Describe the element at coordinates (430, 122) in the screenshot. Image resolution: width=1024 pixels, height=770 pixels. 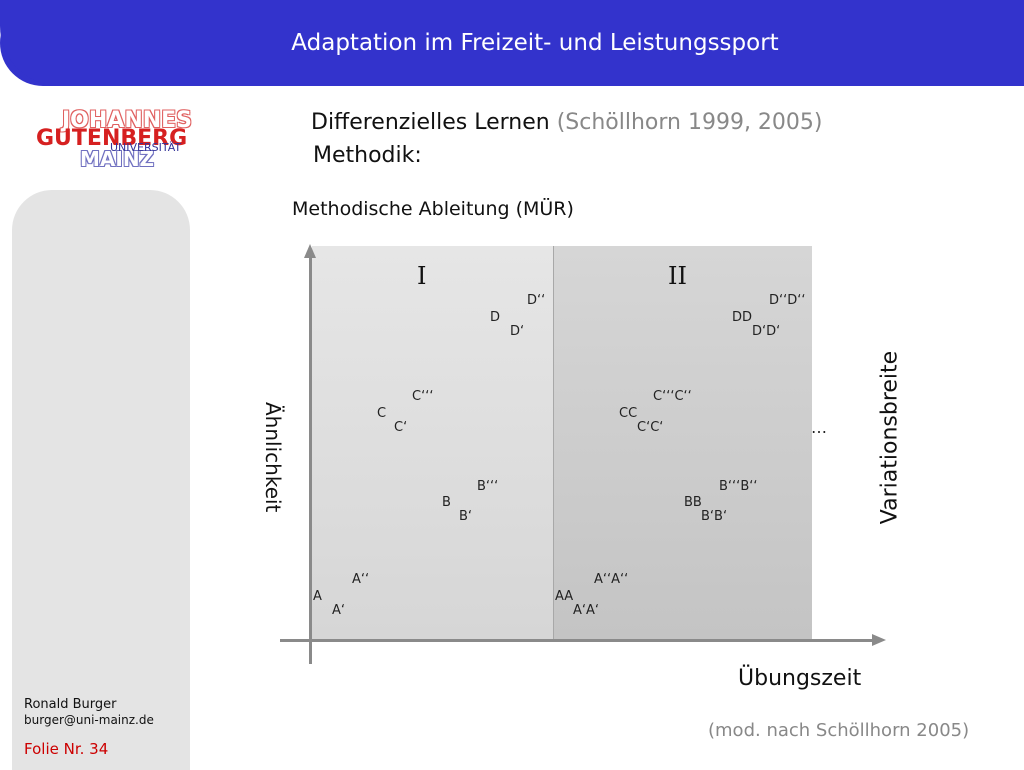
I see `heading-main-text: Differenzielles Lernen` at that location.